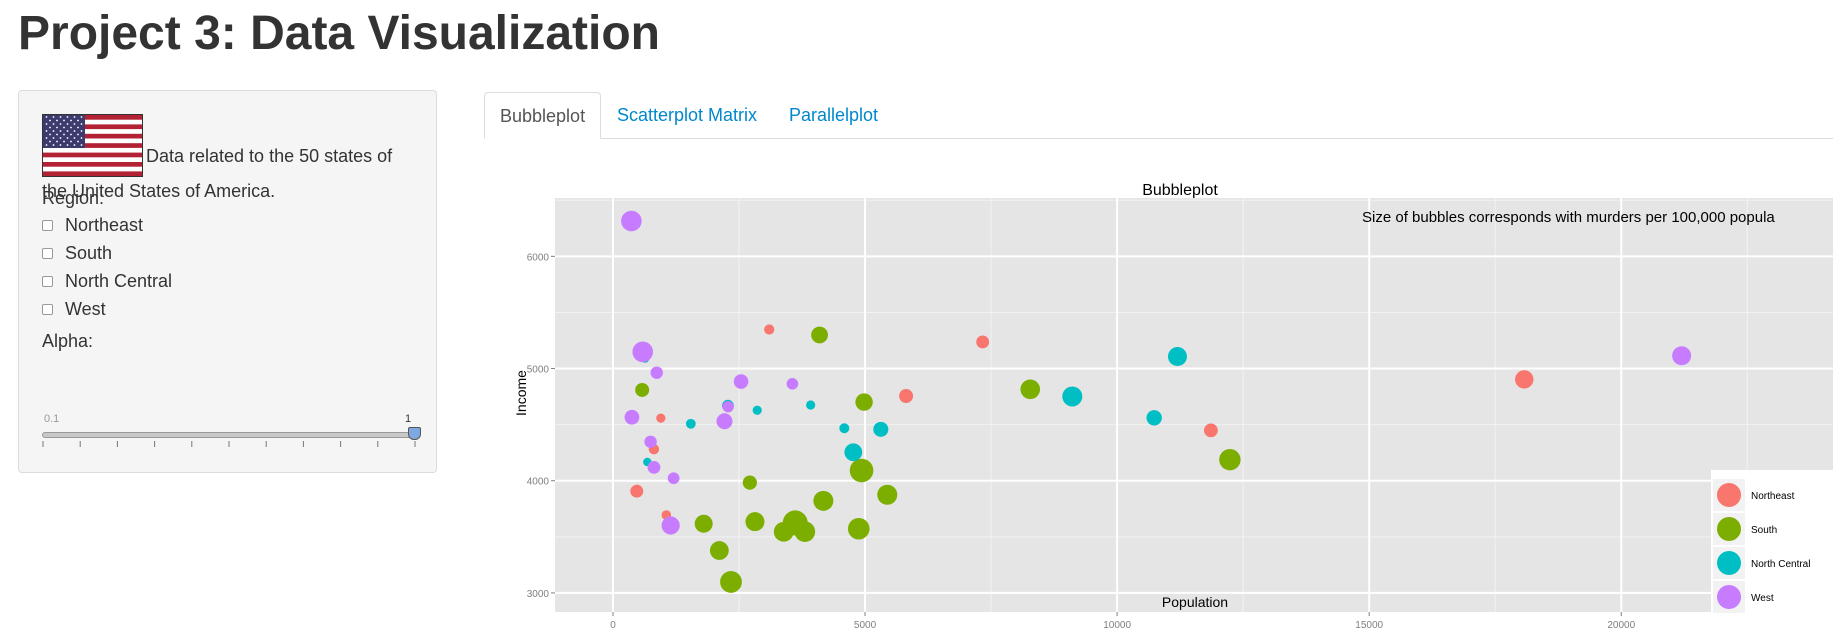 The width and height of the screenshot is (1833, 636). What do you see at coordinates (47, 225) in the screenshot?
I see `northeast-checkbox` at bounding box center [47, 225].